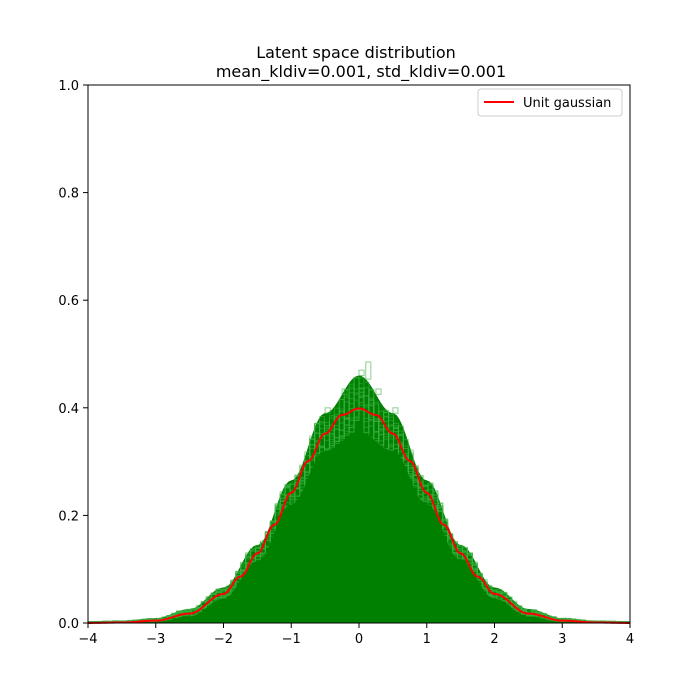 The width and height of the screenshot is (700, 700). Describe the element at coordinates (87, 639) in the screenshot. I see `x-tick-label: −4` at that location.